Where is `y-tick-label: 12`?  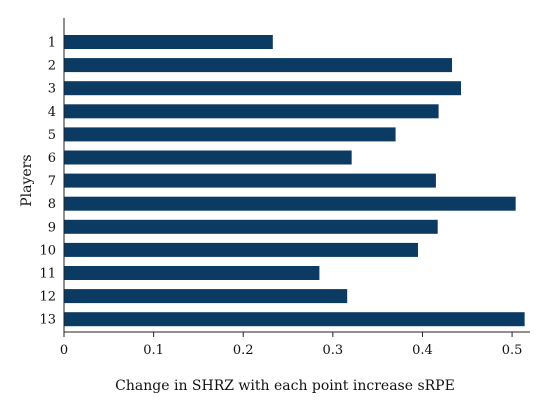
y-tick-label: 12 is located at coordinates (47, 297).